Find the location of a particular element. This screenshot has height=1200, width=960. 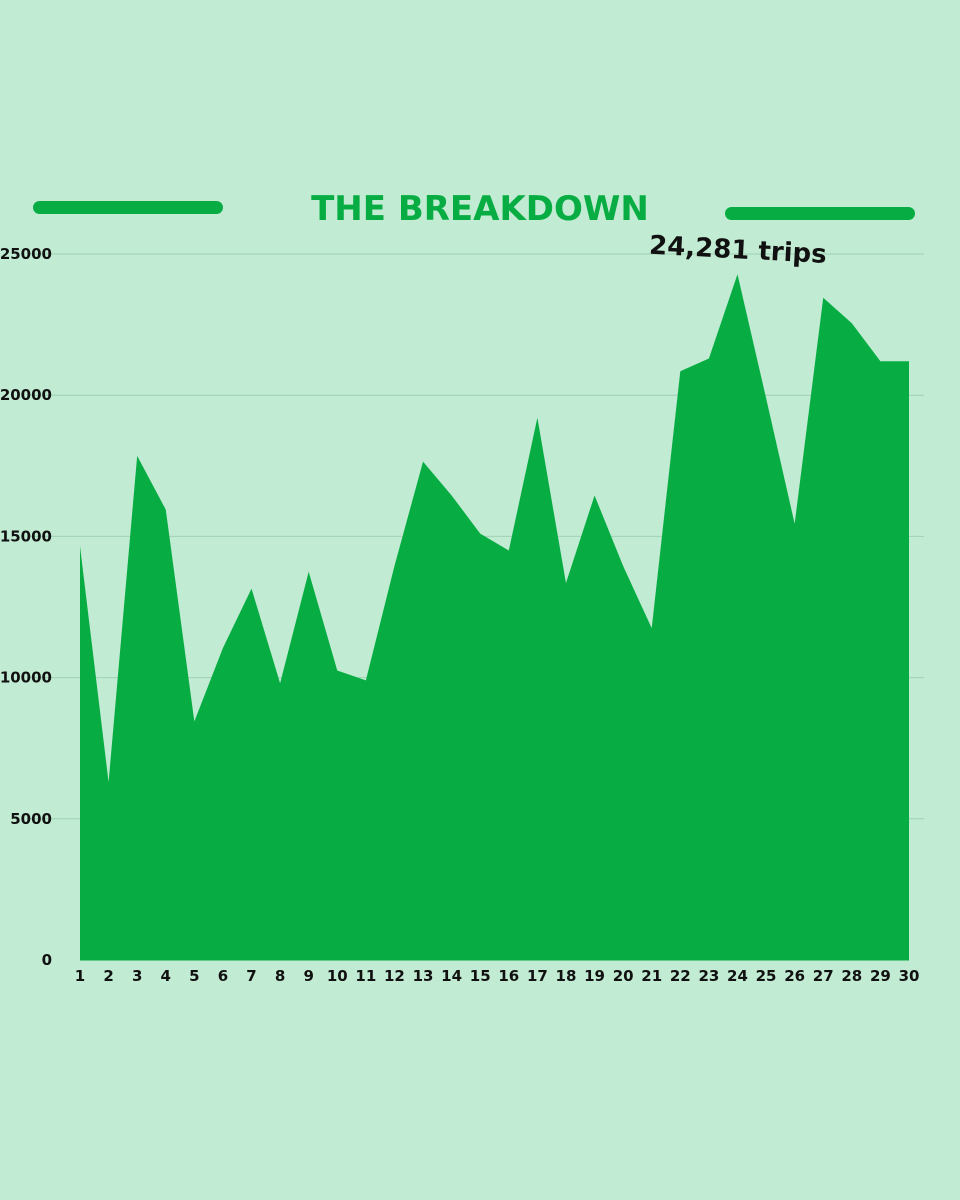

x-tick-label: 15 is located at coordinates (480, 976).